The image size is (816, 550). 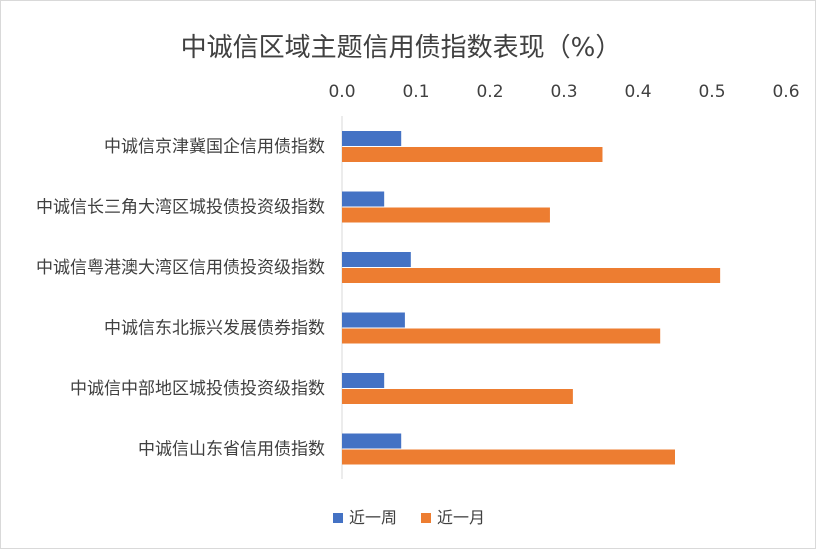 I want to click on x-tick-label: 0.0, so click(x=341, y=92).